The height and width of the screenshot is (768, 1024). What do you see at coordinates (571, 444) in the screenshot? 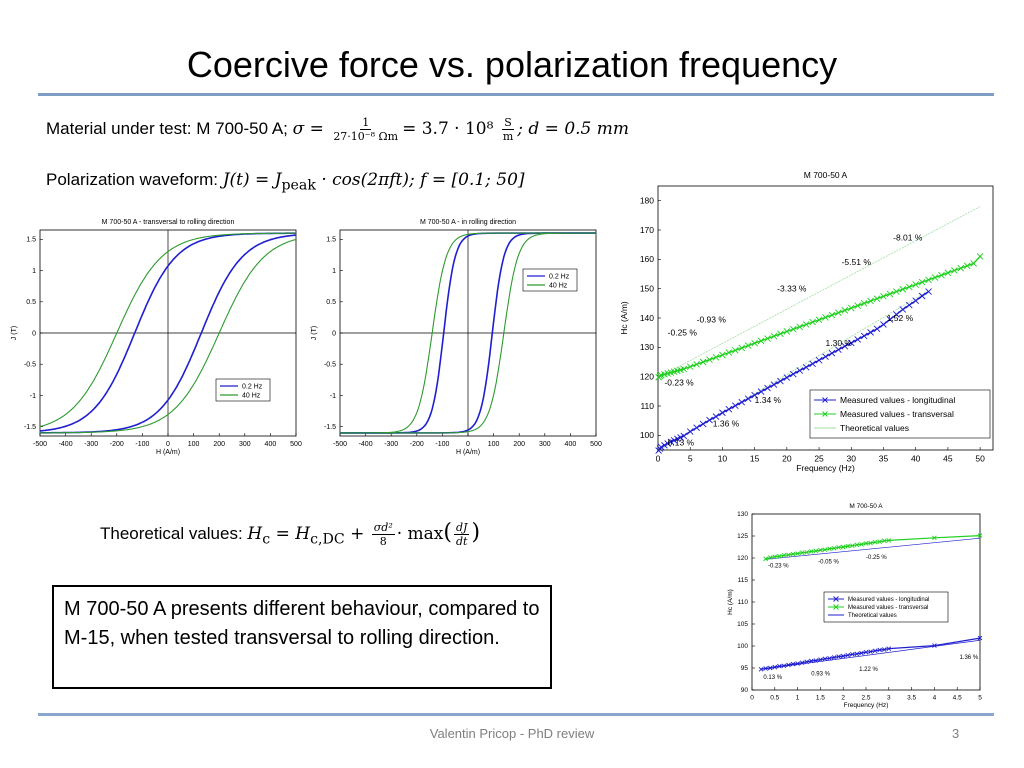
I see `x-tick-label: 400` at bounding box center [571, 444].